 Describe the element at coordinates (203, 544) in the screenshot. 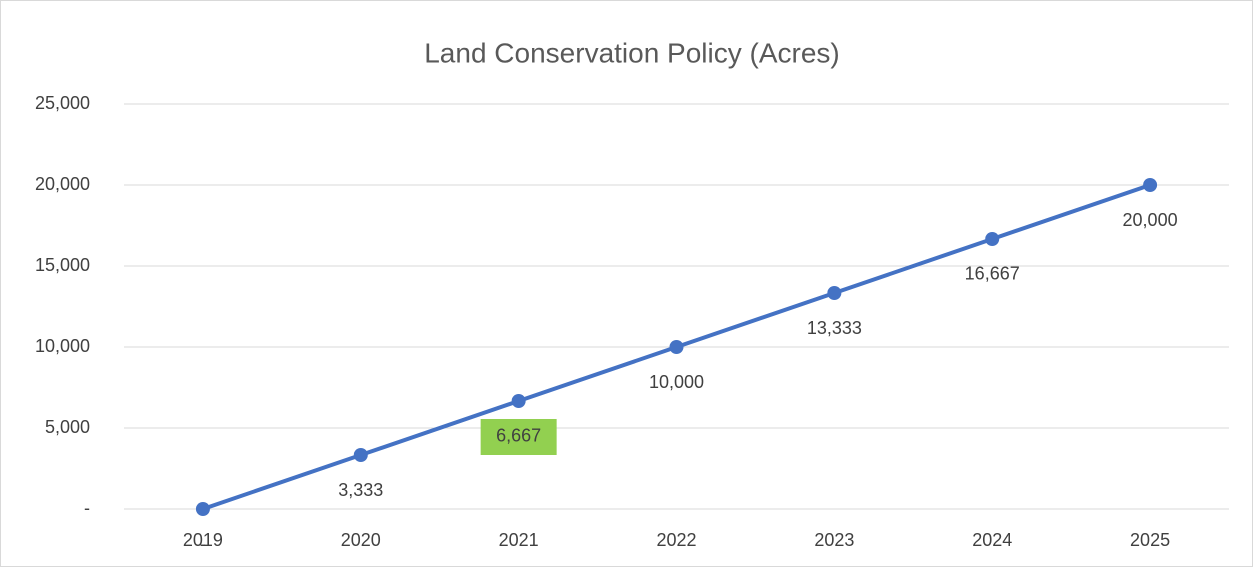

I see `data-label: -` at that location.